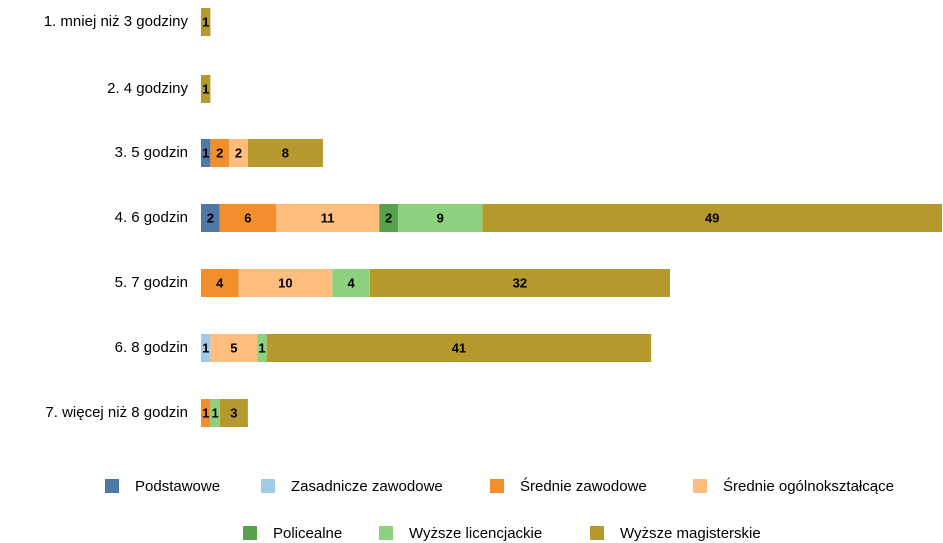 This screenshot has height=543, width=943. I want to click on value-label: 6, so click(247, 217).